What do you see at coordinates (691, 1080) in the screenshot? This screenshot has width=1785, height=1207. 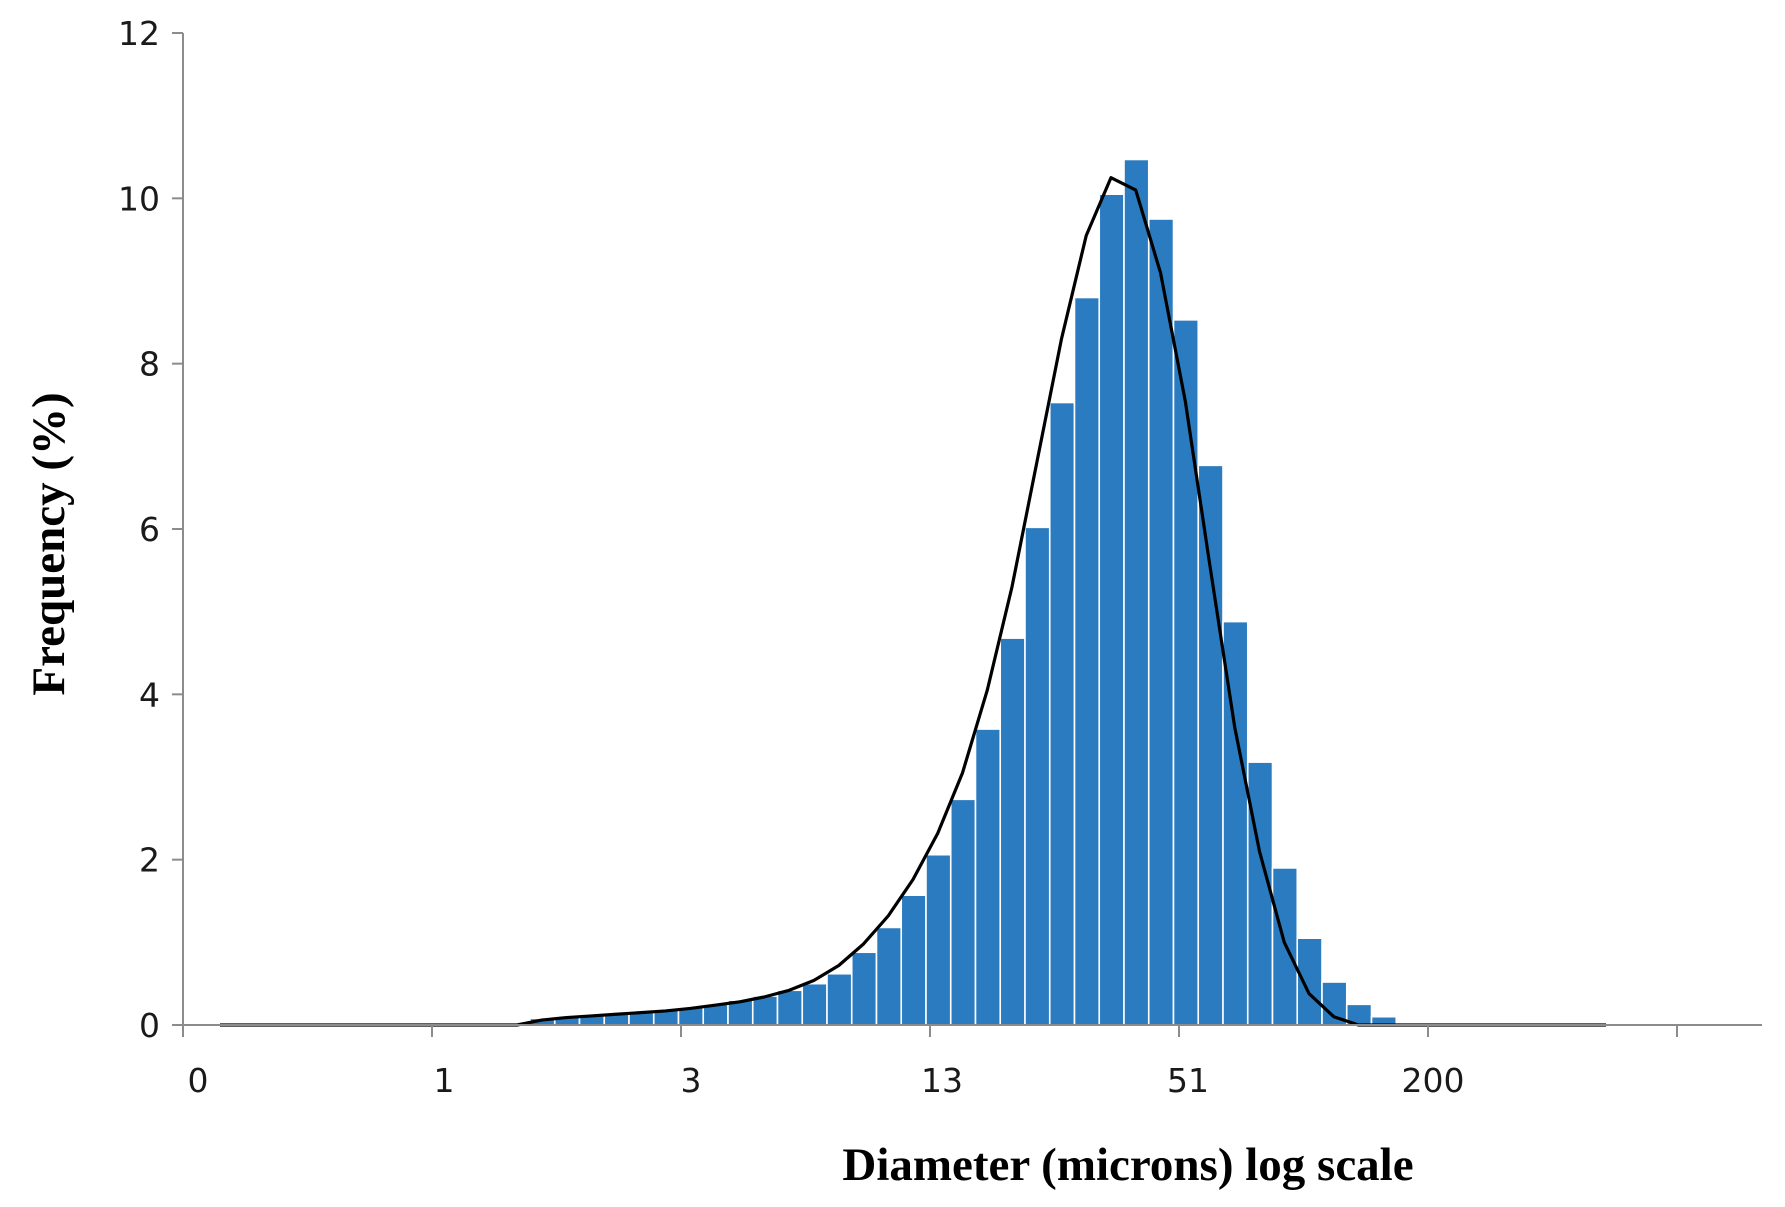 I see `x-tick-label: 3` at bounding box center [691, 1080].